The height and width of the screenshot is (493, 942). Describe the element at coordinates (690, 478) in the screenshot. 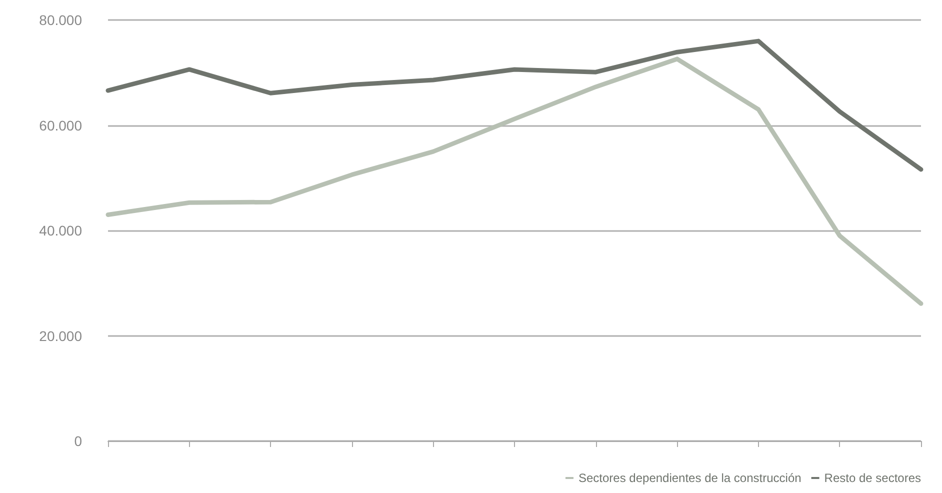

I see `legend-label: Sectores dependientes de la construcción` at that location.